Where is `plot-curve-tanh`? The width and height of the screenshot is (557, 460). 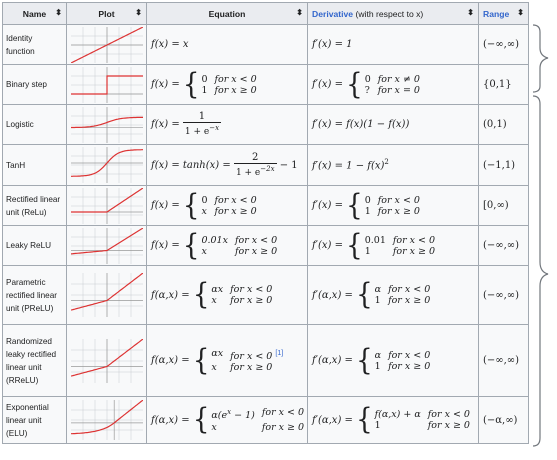
plot-curve-tanh is located at coordinates (106, 163).